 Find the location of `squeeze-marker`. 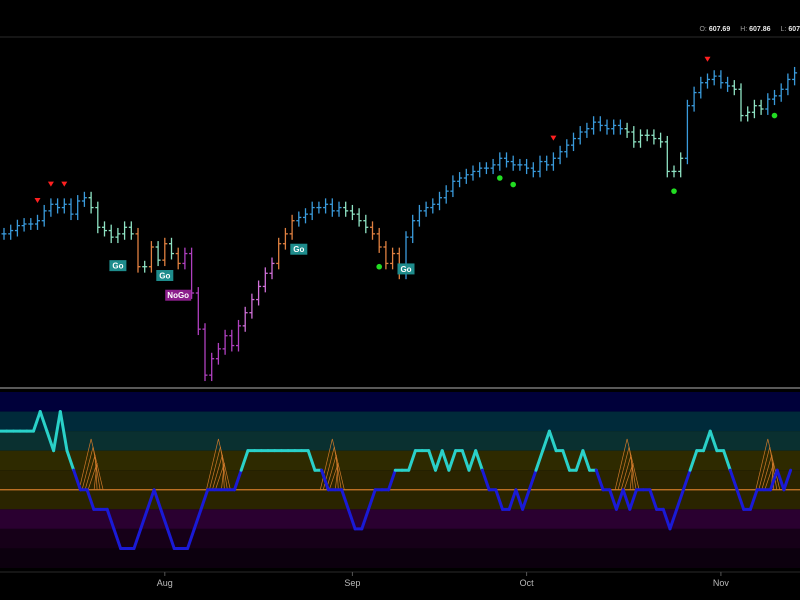

squeeze-marker is located at coordinates (627, 464).